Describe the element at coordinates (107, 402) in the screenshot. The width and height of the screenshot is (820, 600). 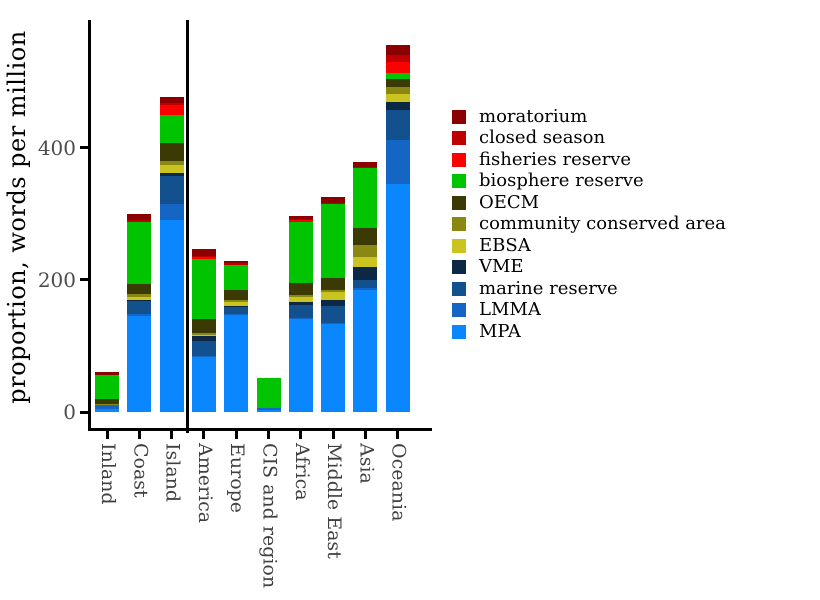
I see `segment-inland-oecm` at that location.